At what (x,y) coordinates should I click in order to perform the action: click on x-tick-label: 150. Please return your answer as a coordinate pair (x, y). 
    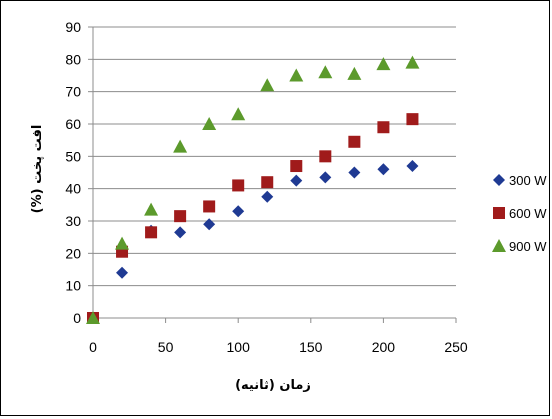
    Looking at the image, I should click on (311, 347).